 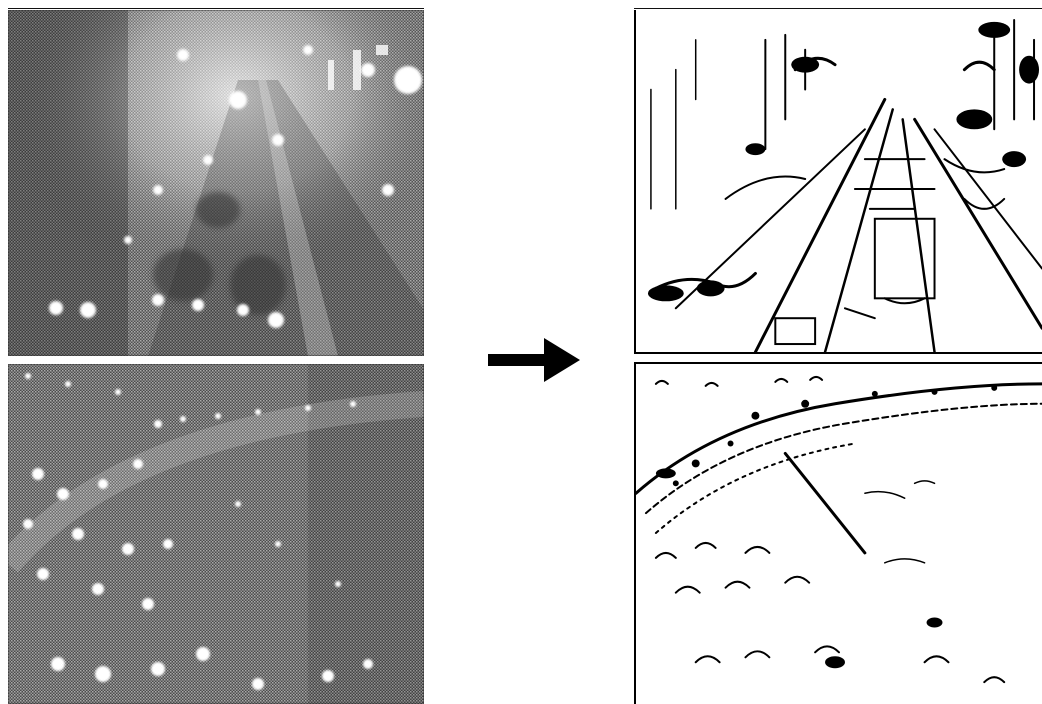 I want to click on right-column-top-rule, so click(x=838, y=8).